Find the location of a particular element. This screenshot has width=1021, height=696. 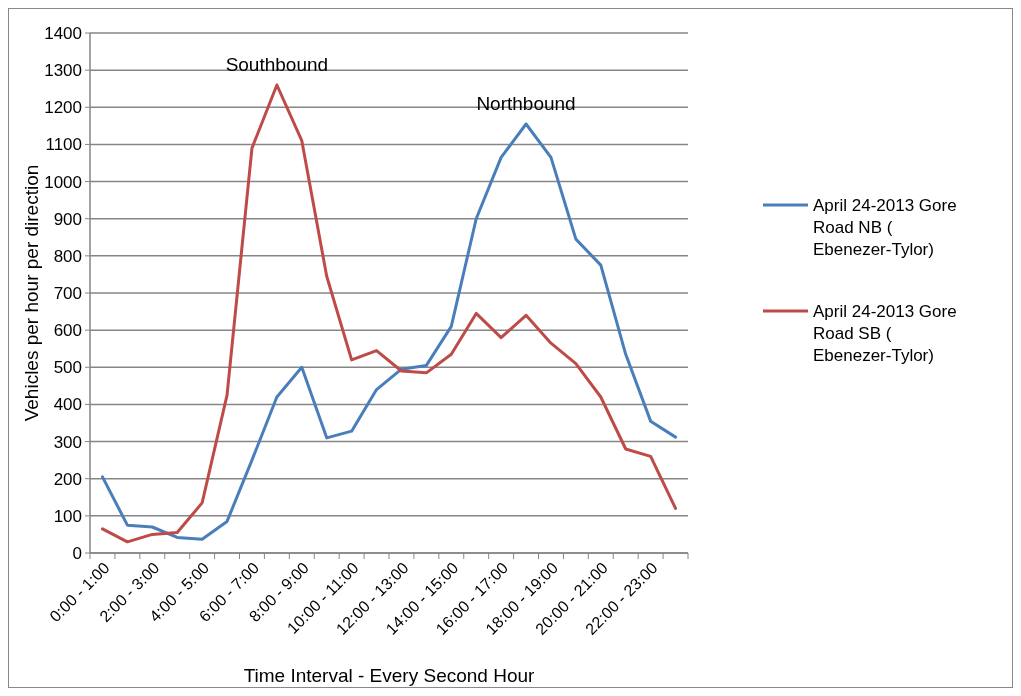

y-axis-title: Vehicles per hour per direction is located at coordinates (31, 293).